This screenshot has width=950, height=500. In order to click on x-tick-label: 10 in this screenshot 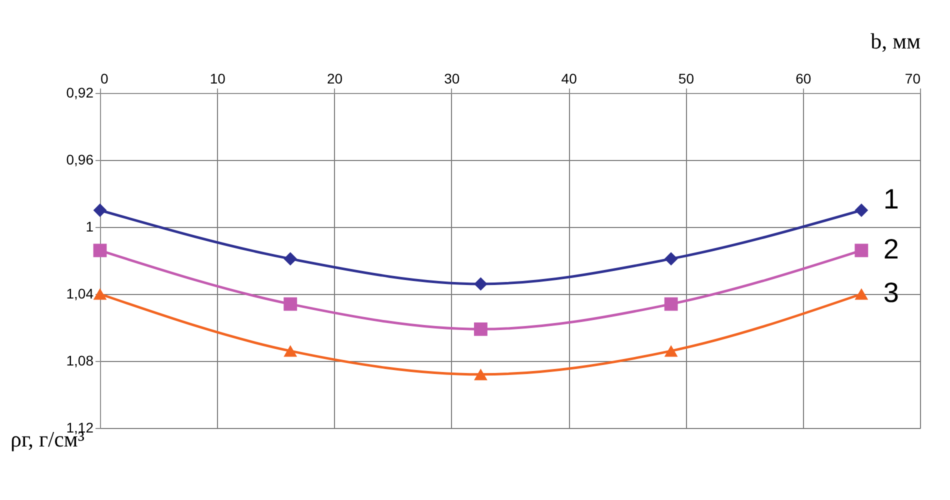, I will do `click(218, 78)`.